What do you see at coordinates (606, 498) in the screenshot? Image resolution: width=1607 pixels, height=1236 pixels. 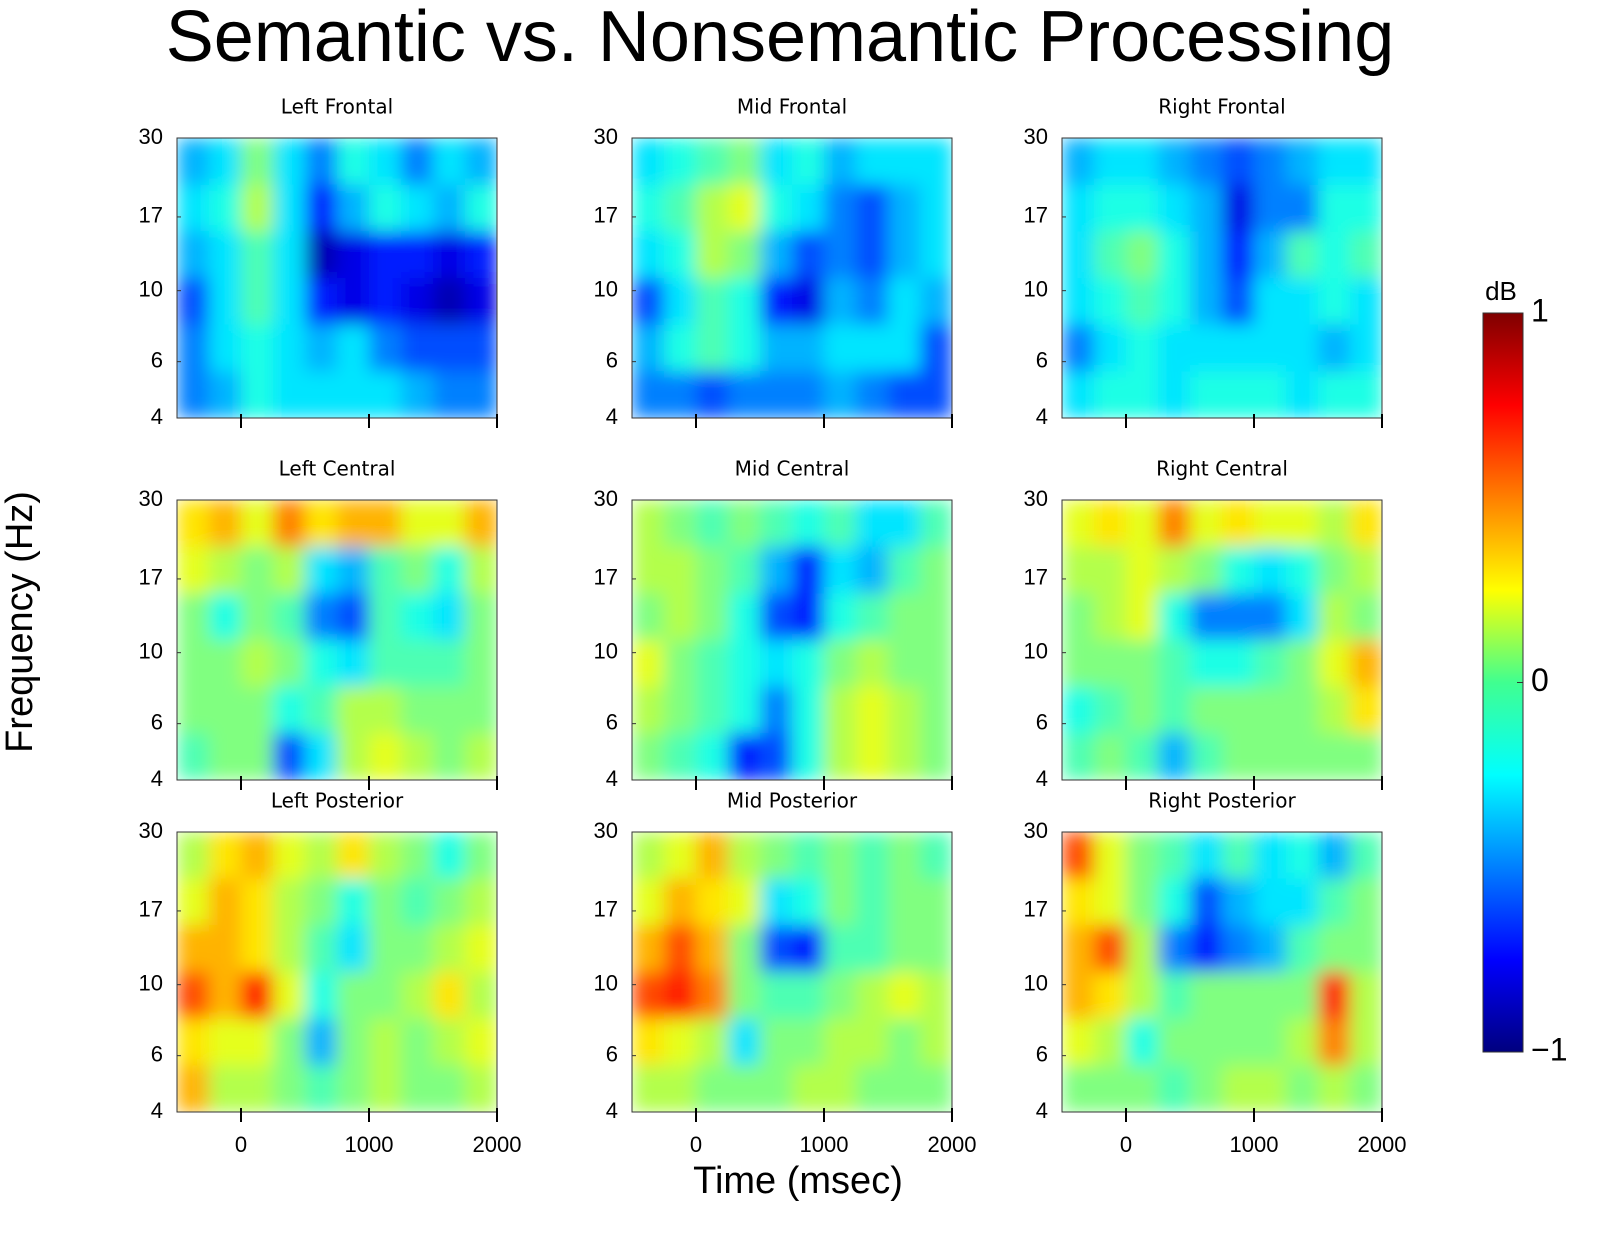 I see `y-tick-label: 30` at bounding box center [606, 498].